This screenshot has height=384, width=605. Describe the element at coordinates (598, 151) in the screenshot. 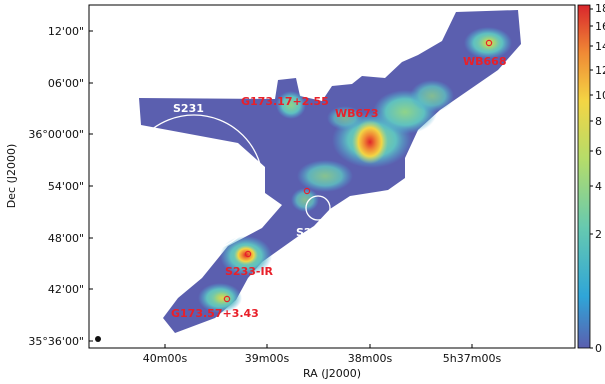

I see `colorbar-tick: 6` at that location.